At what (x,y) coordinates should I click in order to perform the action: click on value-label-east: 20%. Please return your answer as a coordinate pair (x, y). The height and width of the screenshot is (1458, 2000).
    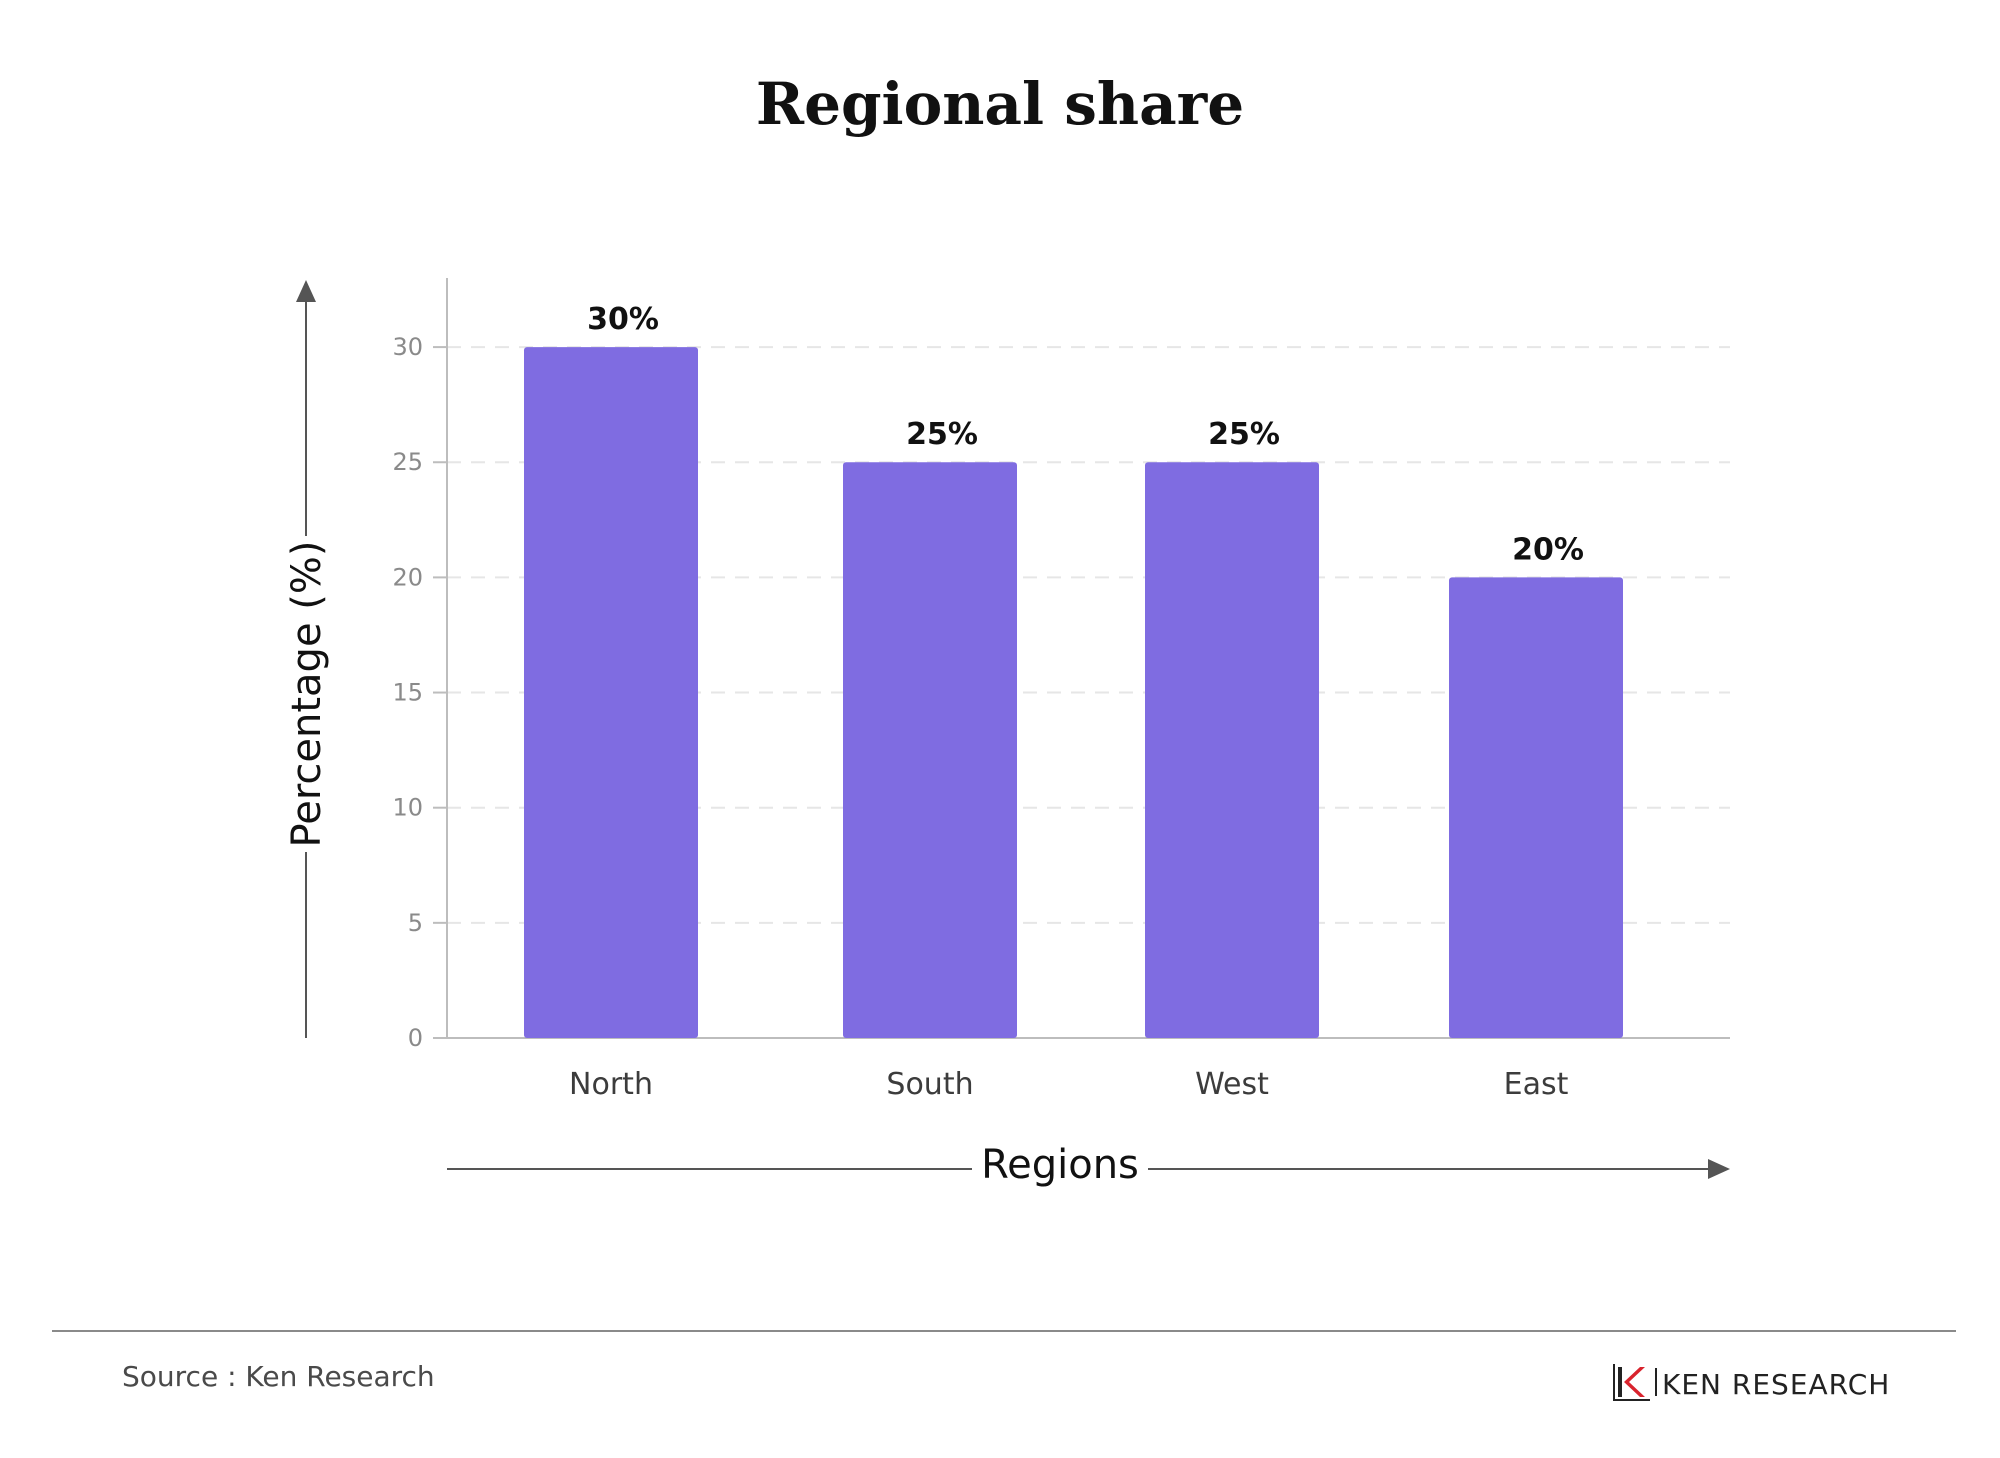
    Looking at the image, I should click on (1548, 549).